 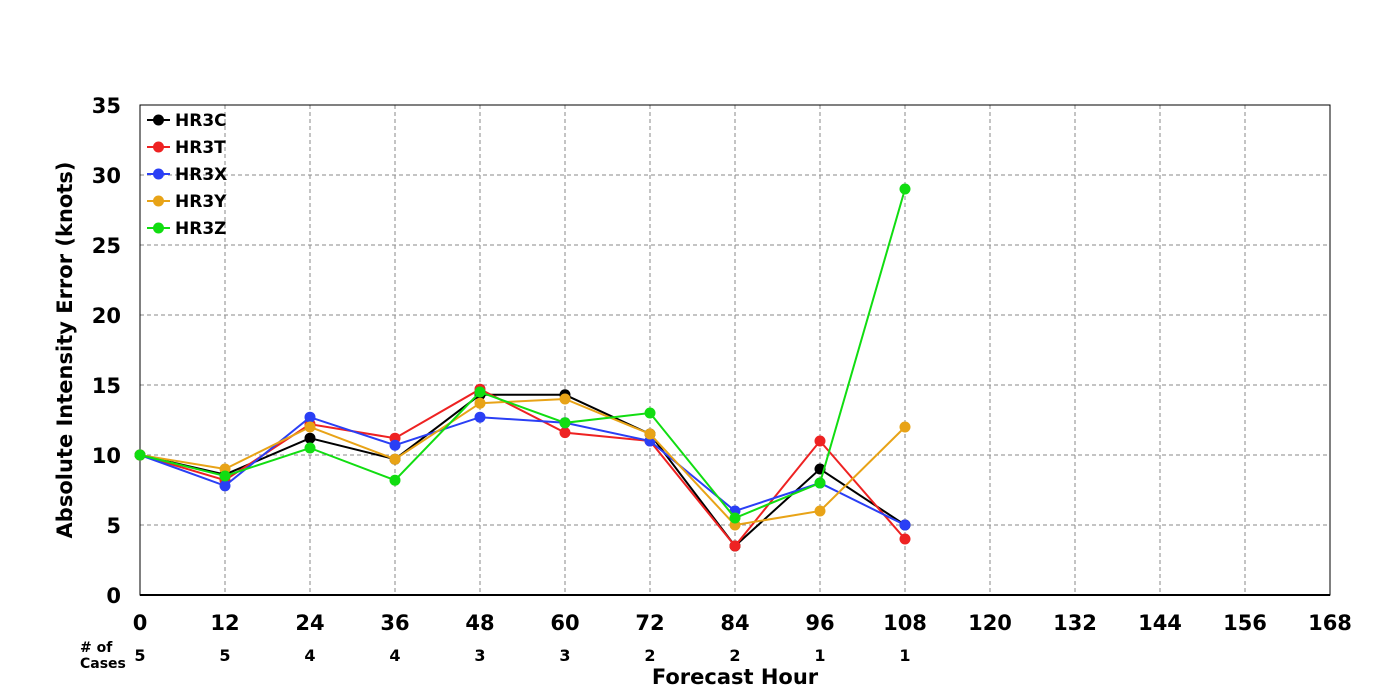 I want to click on legend-item-hr3z: HR3Z, so click(x=186, y=229).